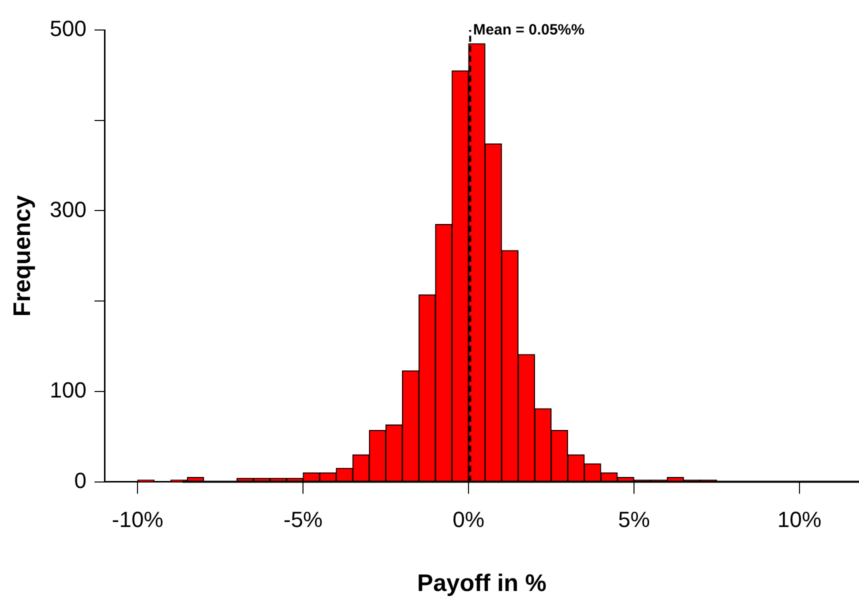  I want to click on x-tick-label: 5%, so click(634, 519).